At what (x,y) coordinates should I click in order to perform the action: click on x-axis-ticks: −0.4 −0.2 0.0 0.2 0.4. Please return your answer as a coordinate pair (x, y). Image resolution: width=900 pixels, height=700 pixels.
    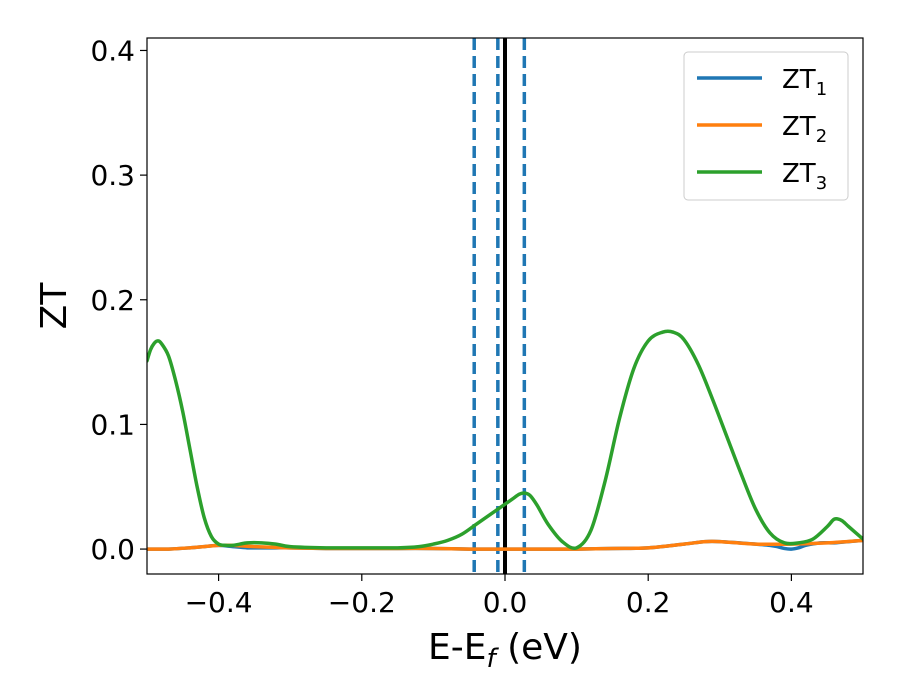
    Looking at the image, I should click on (499, 596).